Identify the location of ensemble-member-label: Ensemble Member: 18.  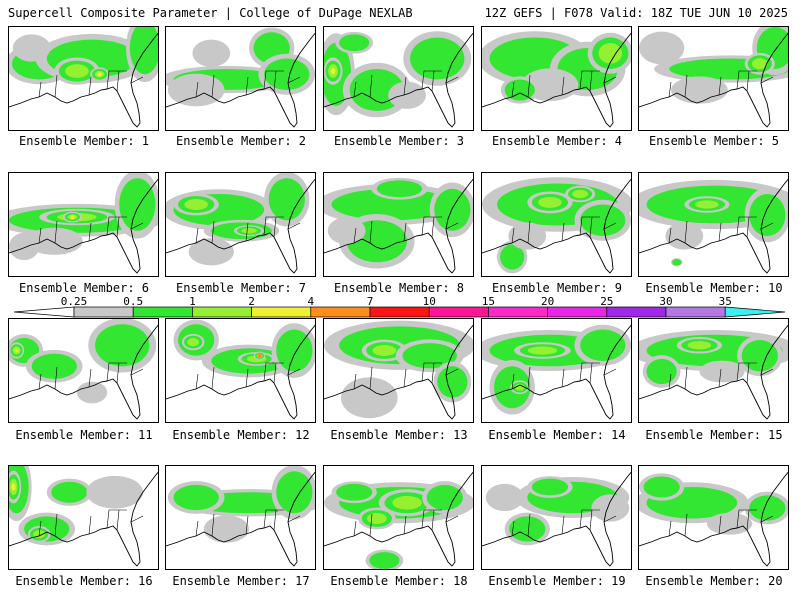
(399, 581).